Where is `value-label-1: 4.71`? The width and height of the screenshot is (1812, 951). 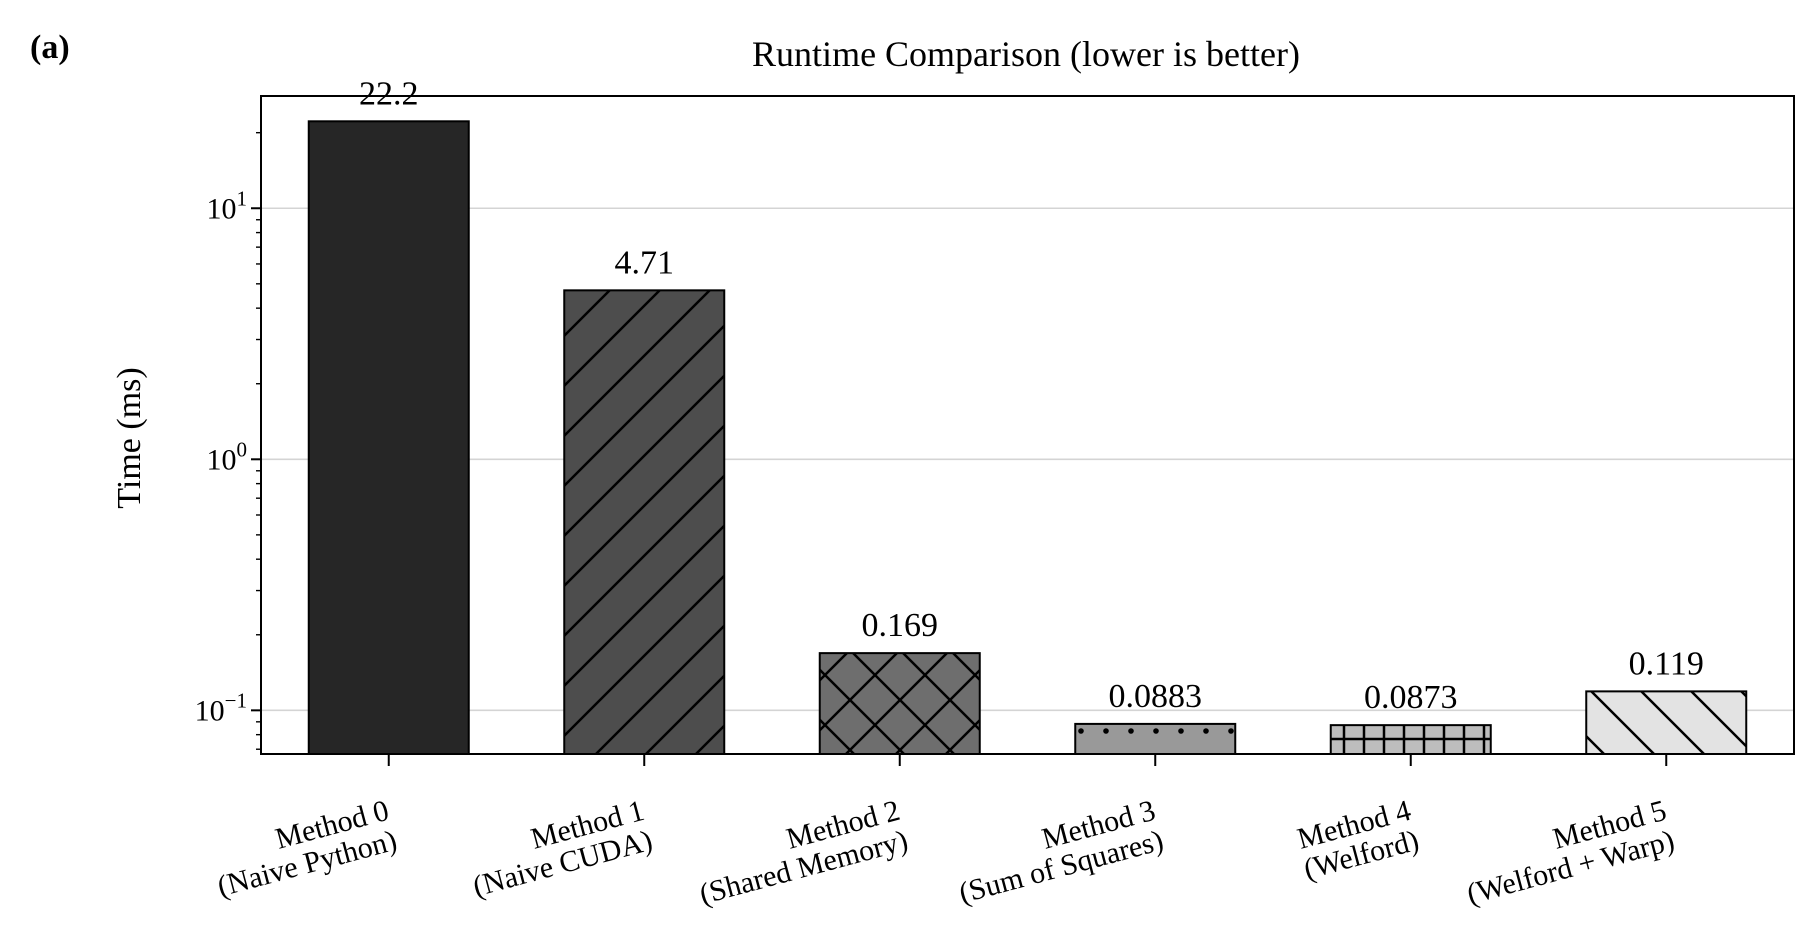
value-label-1: 4.71 is located at coordinates (645, 262).